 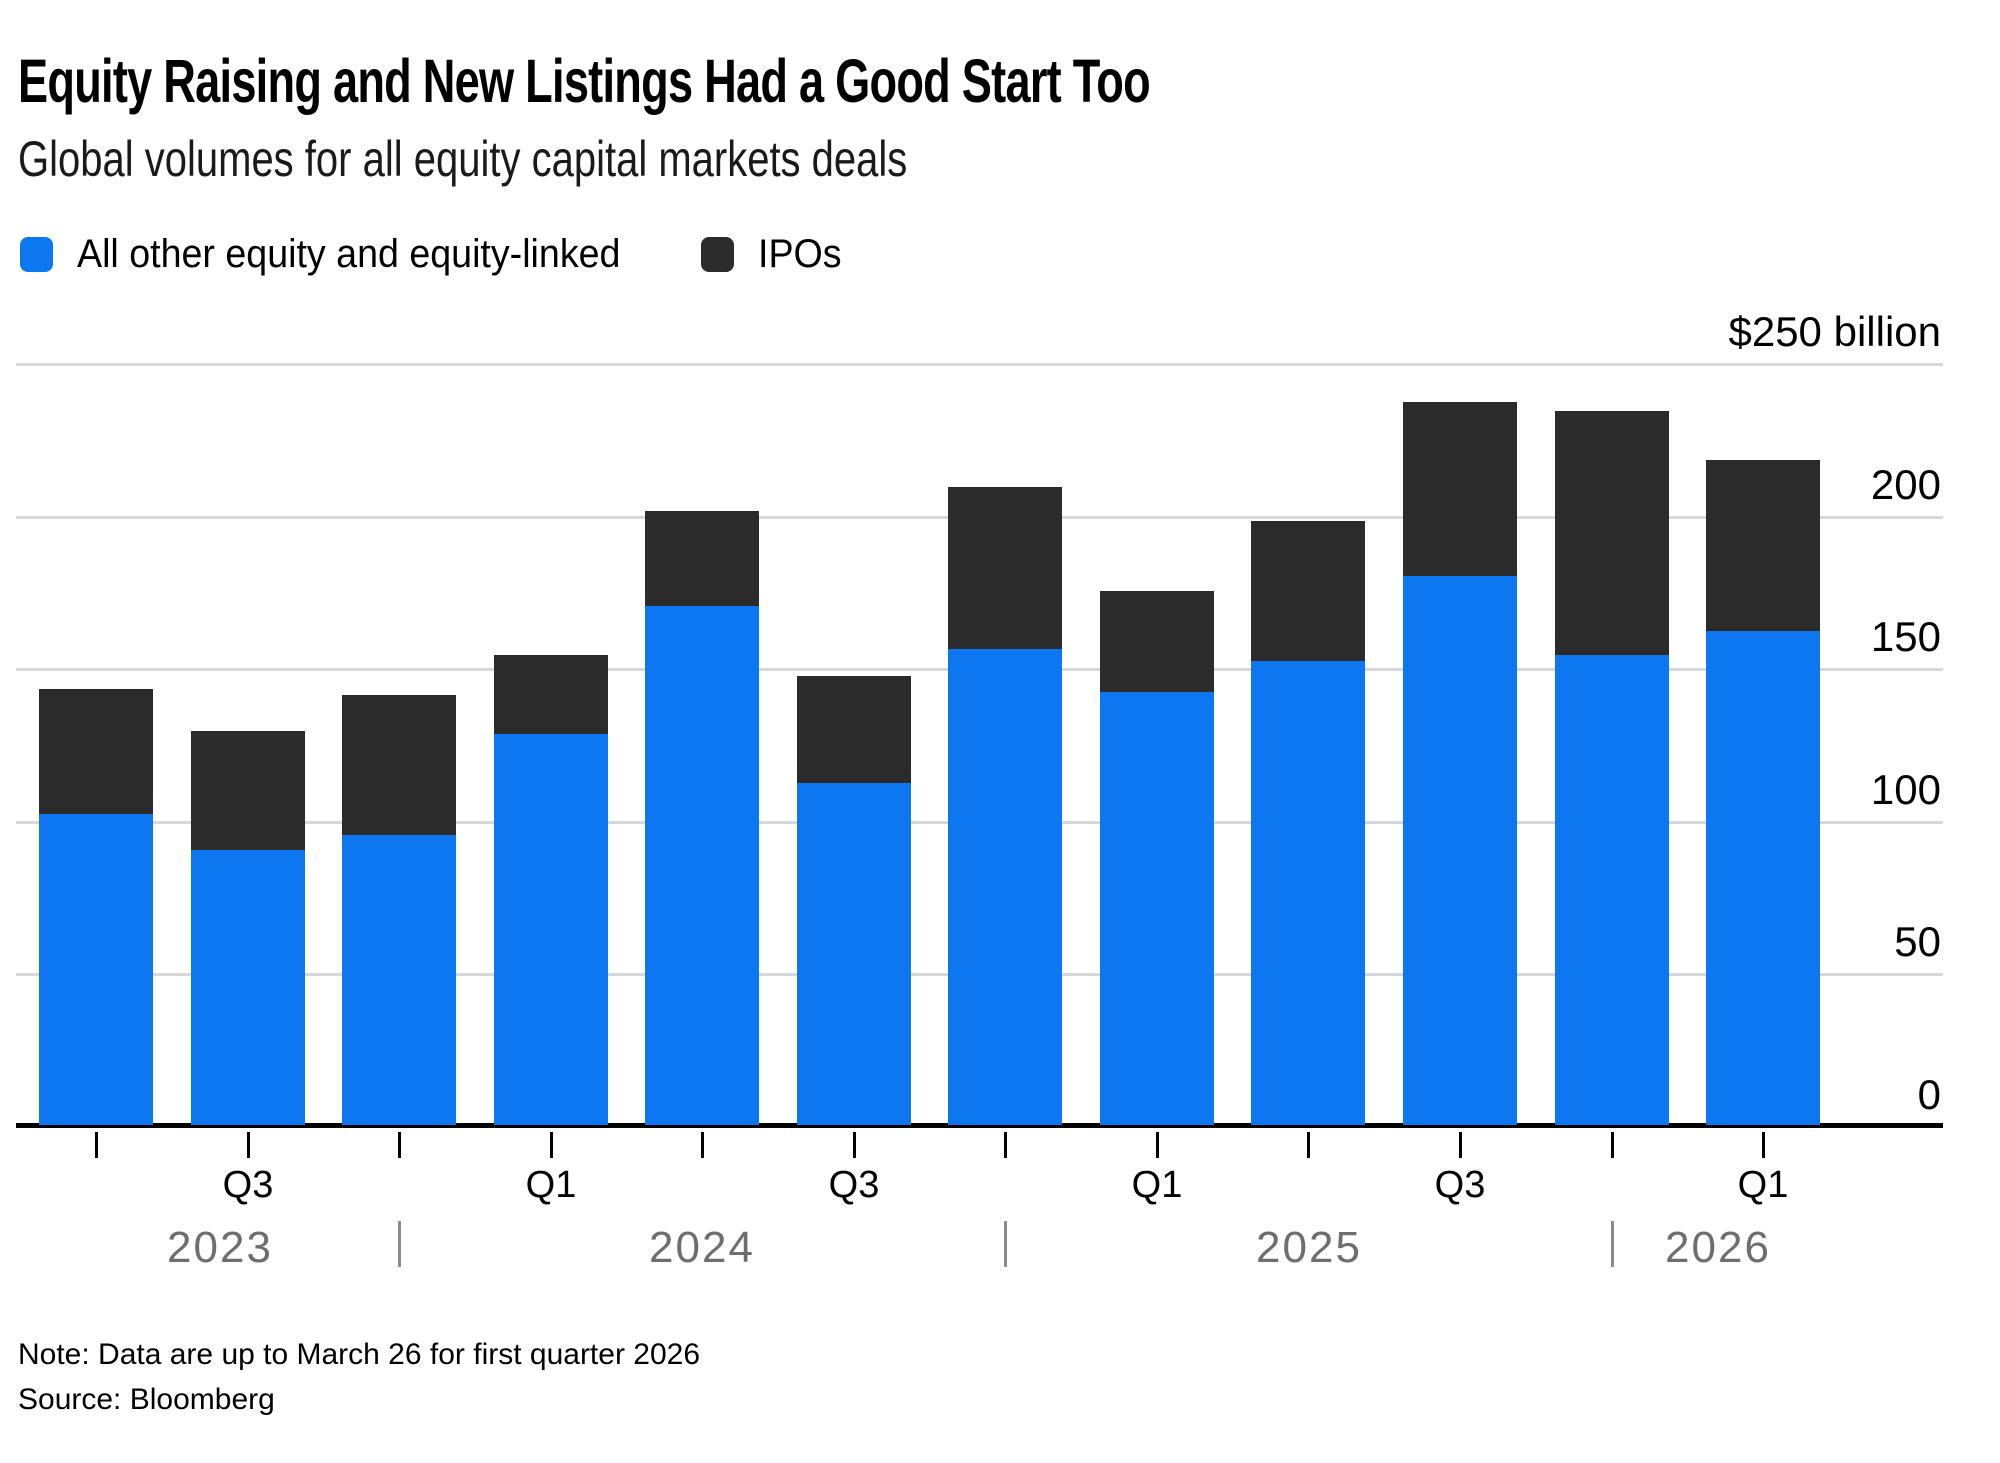 I want to click on bar-group-q3-2024, so click(x=854, y=900).